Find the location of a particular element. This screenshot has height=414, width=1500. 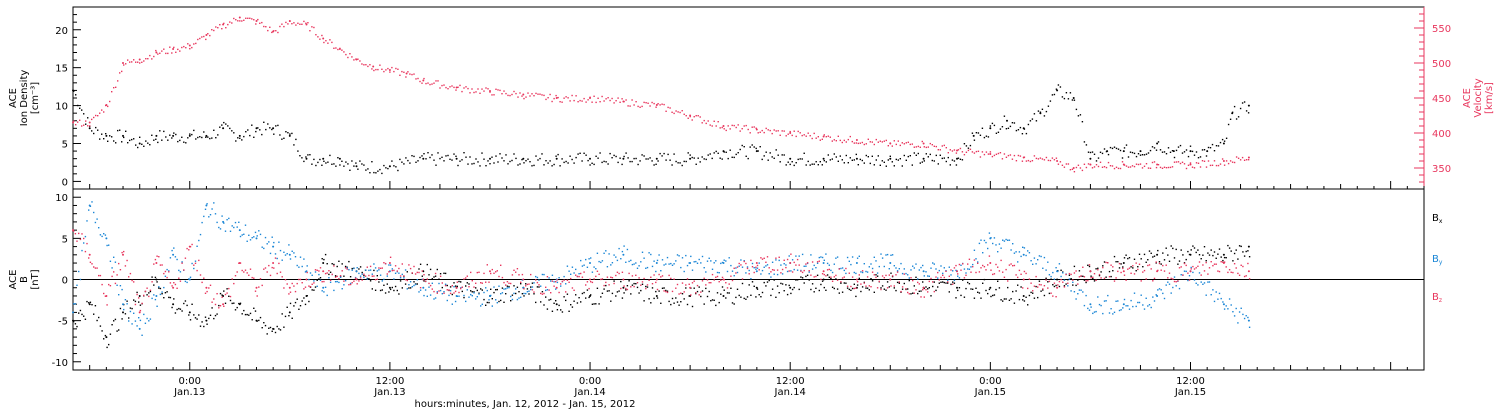

y-tick-label-left: 15 is located at coordinates (61, 69).